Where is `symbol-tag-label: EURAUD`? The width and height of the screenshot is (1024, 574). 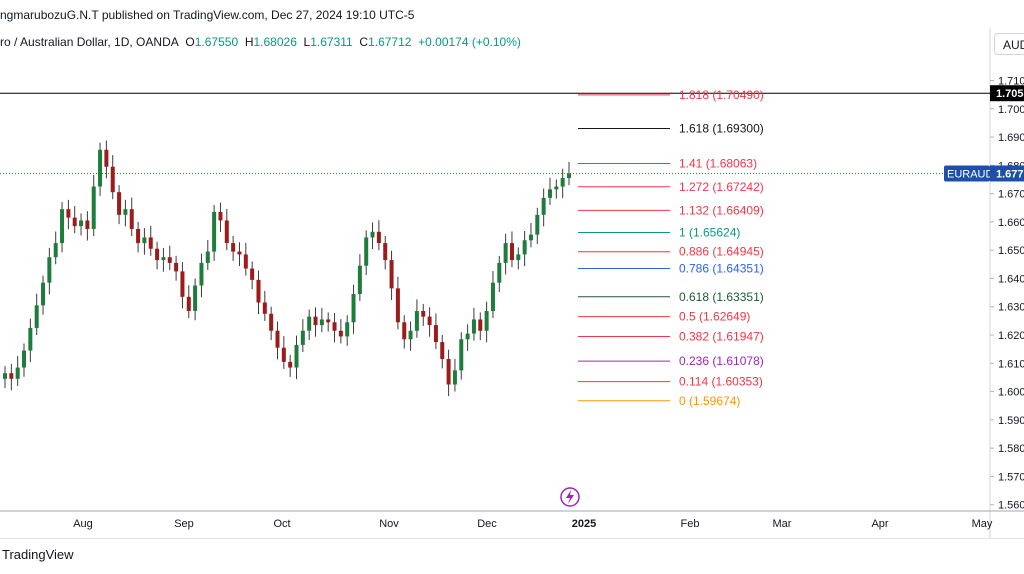
symbol-tag-label: EURAUD is located at coordinates (970, 174).